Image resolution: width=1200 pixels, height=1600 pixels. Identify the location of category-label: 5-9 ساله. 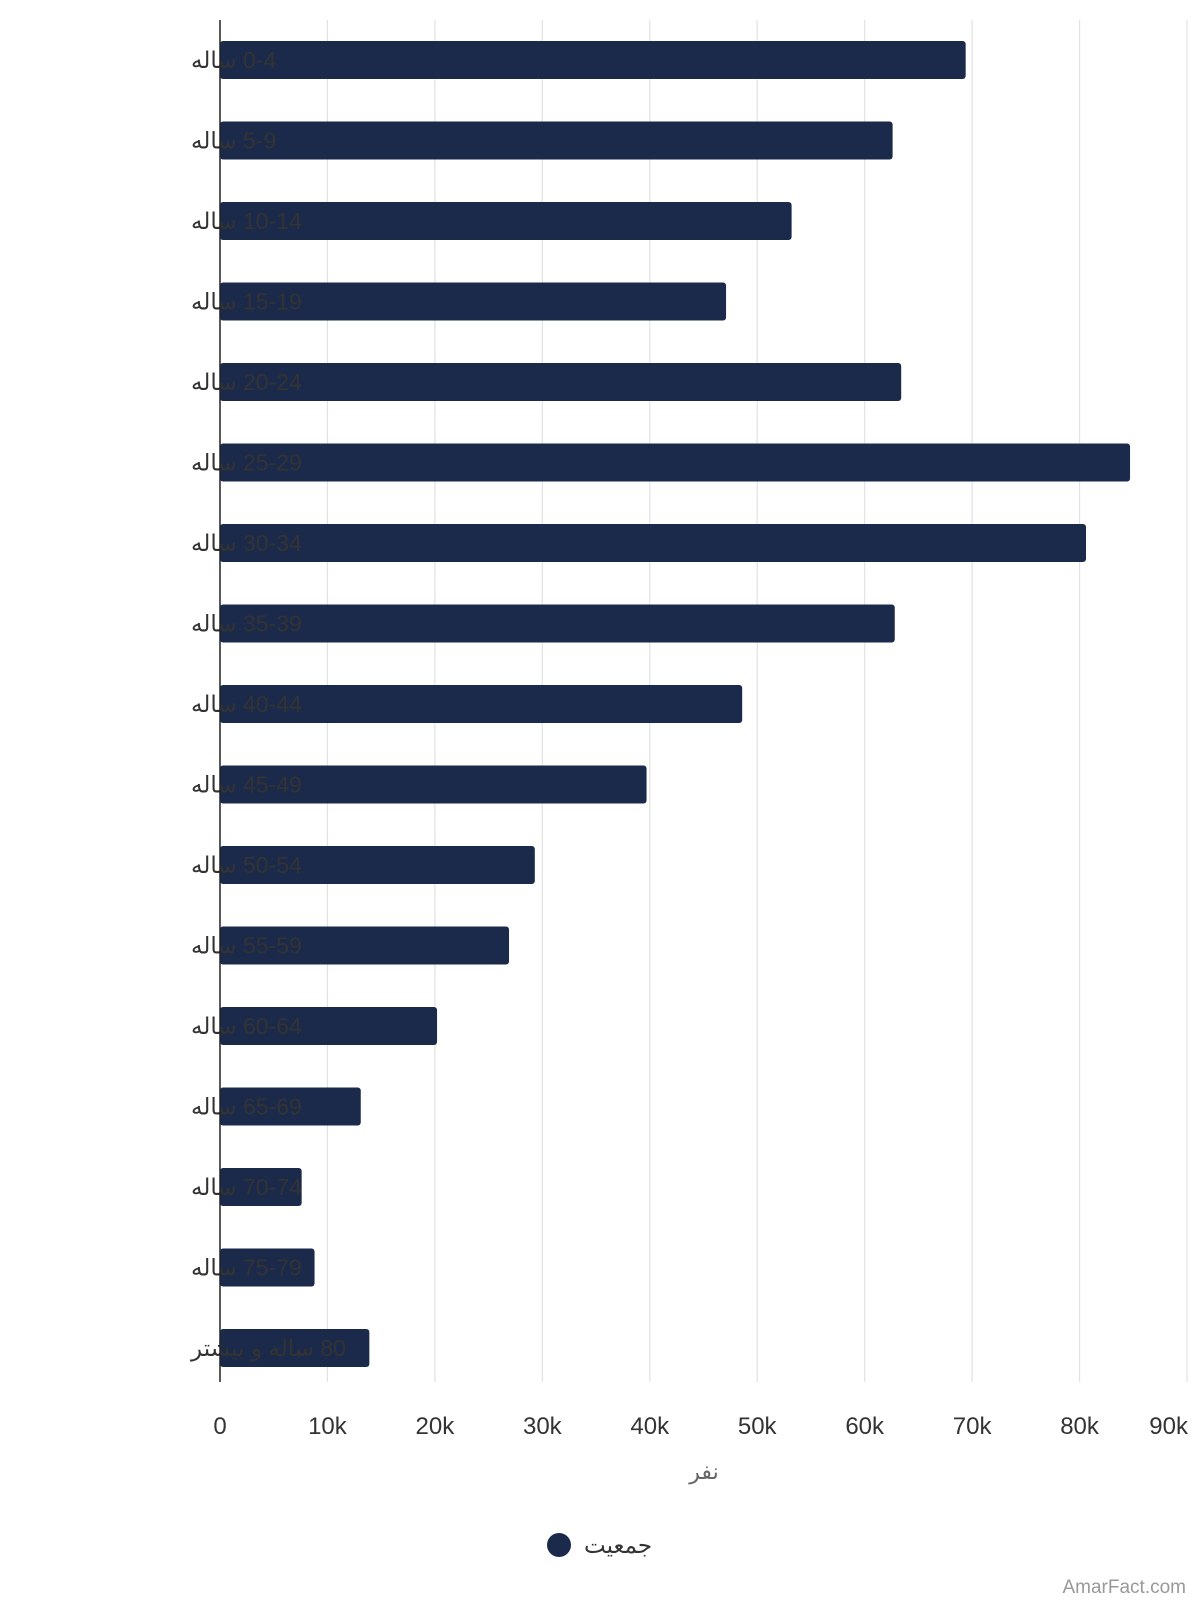
(233, 141).